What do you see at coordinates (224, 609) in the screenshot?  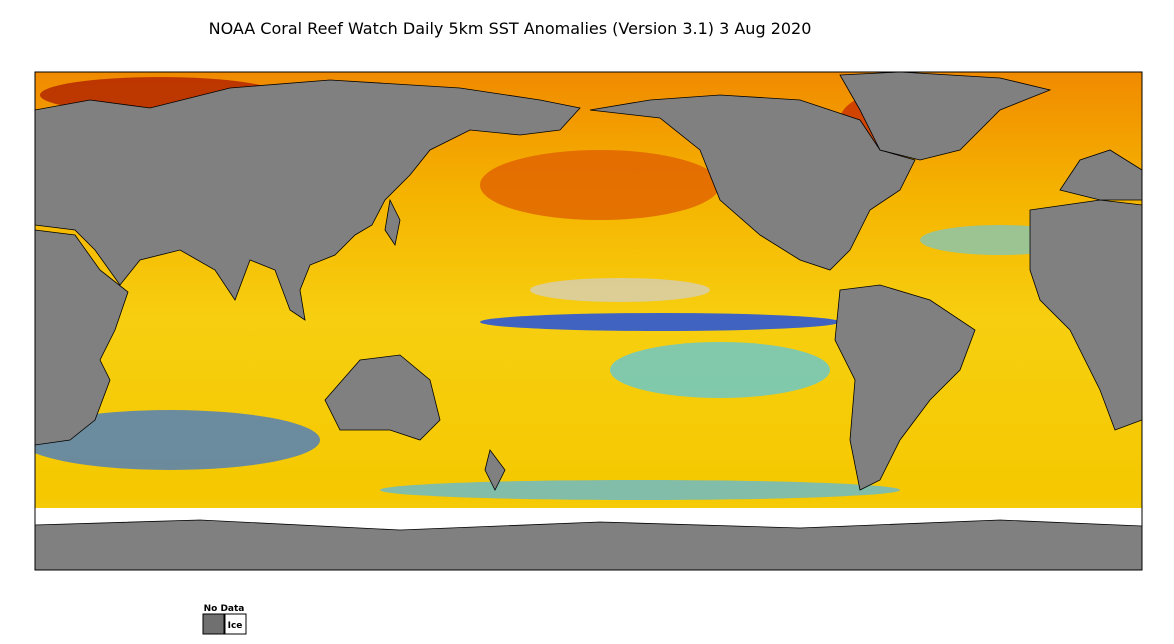 I see `no-data-label: No Data` at bounding box center [224, 609].